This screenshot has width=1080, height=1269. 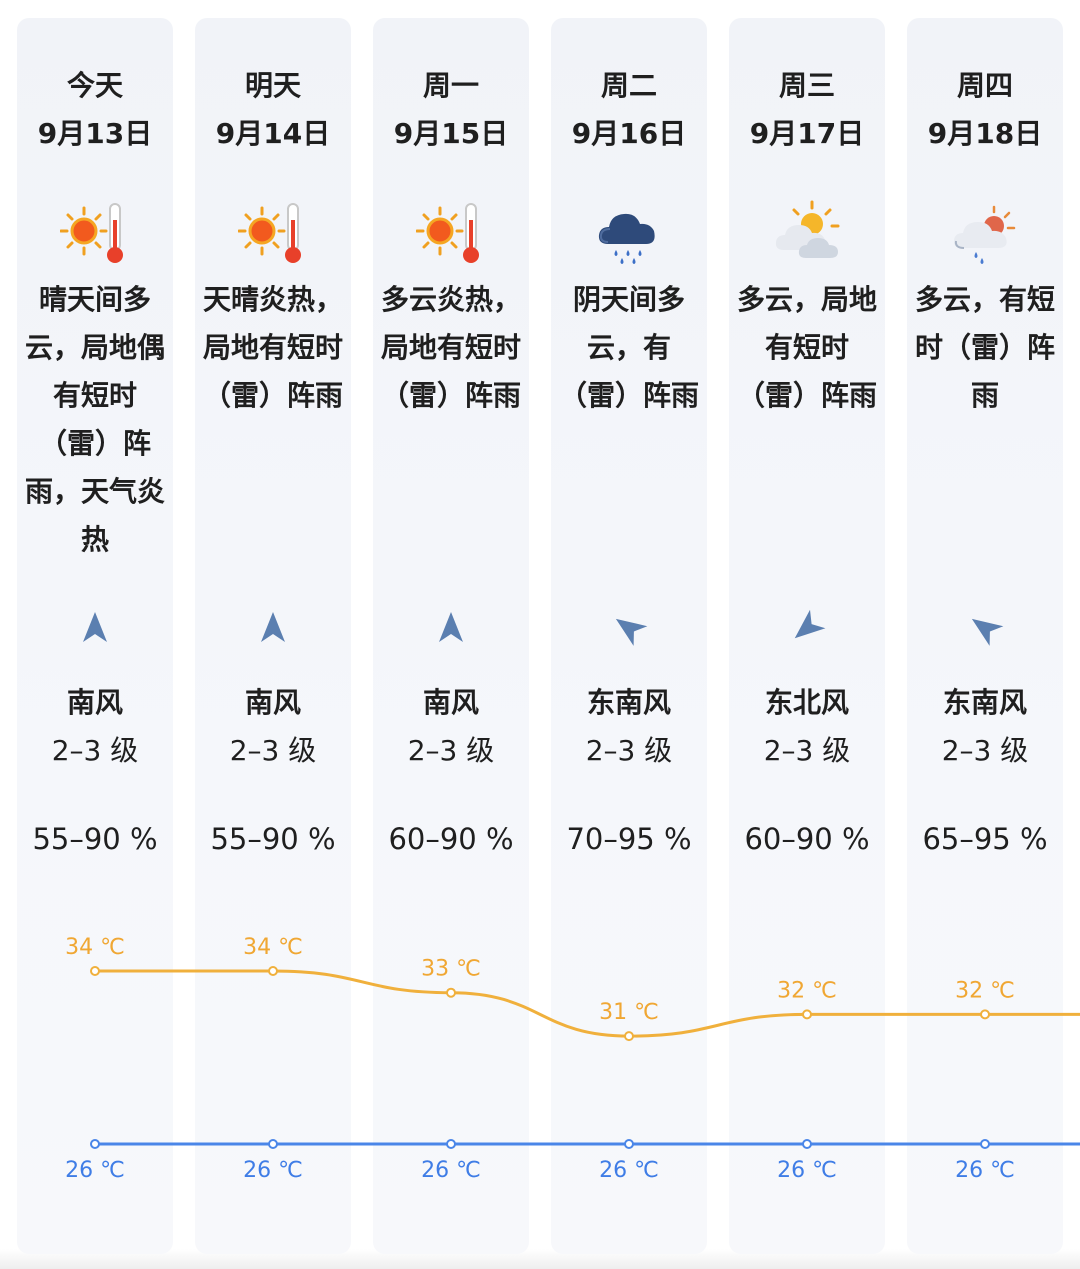 What do you see at coordinates (94, 85) in the screenshot?
I see `day-name: 今天` at bounding box center [94, 85].